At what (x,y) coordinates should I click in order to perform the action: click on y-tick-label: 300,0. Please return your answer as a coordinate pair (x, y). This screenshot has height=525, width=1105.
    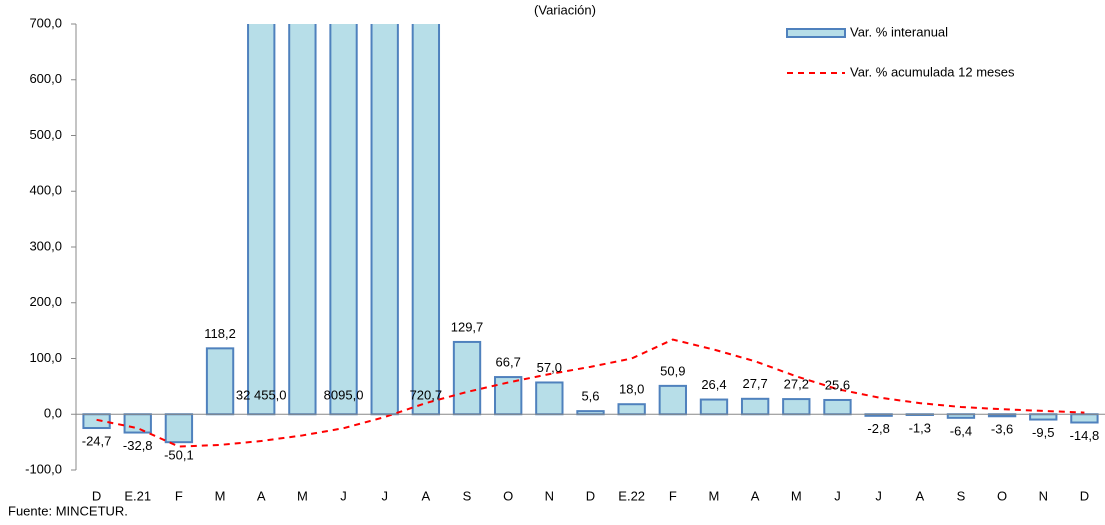
    Looking at the image, I should click on (45, 245).